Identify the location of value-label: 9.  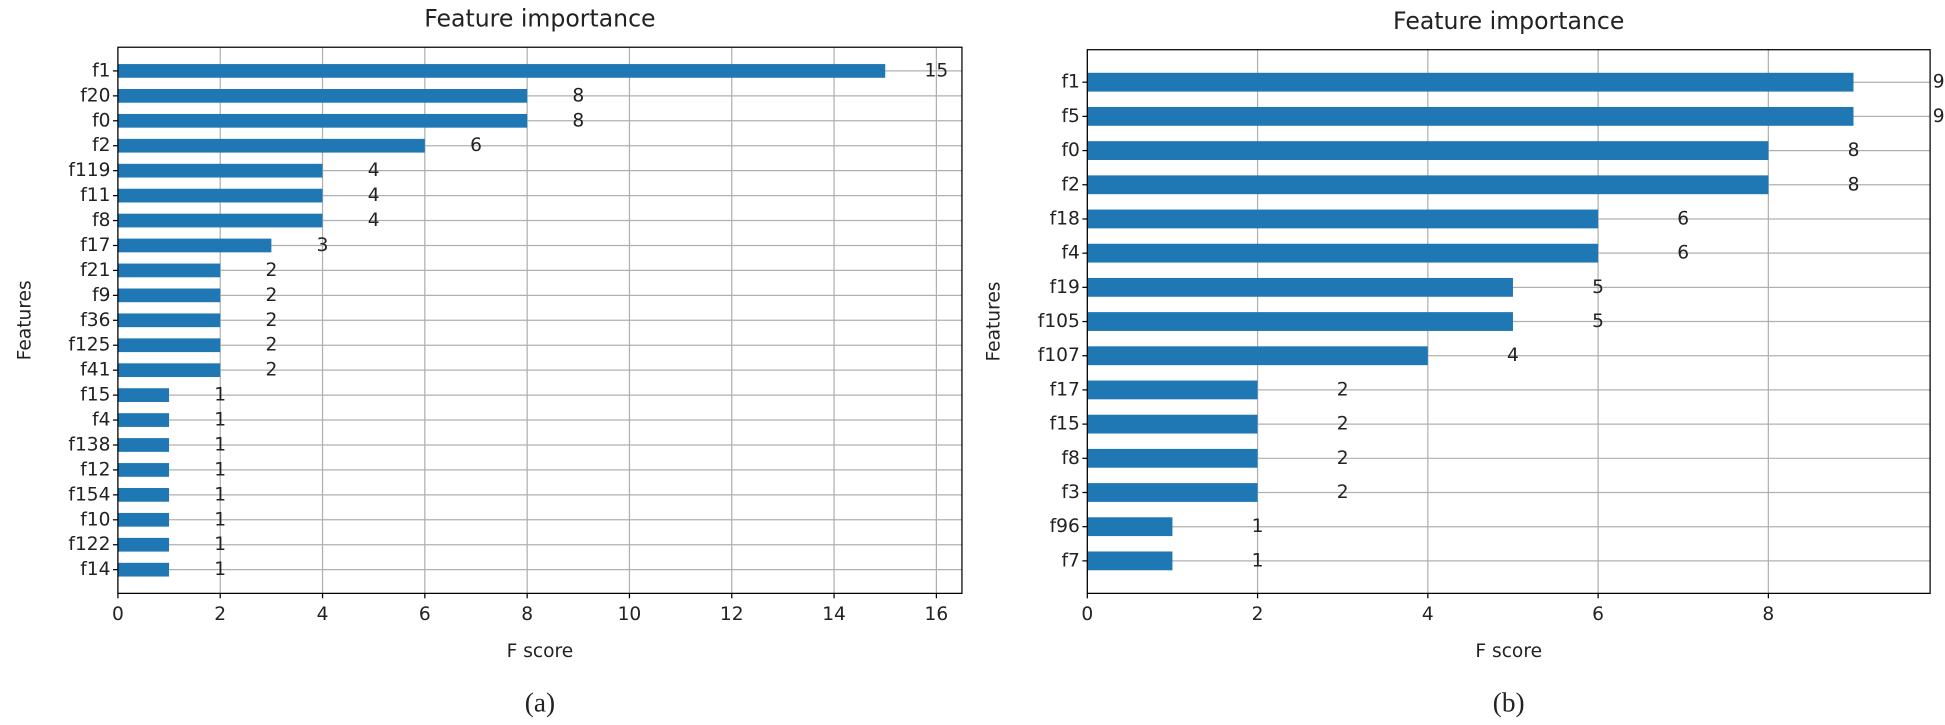
(1939, 116).